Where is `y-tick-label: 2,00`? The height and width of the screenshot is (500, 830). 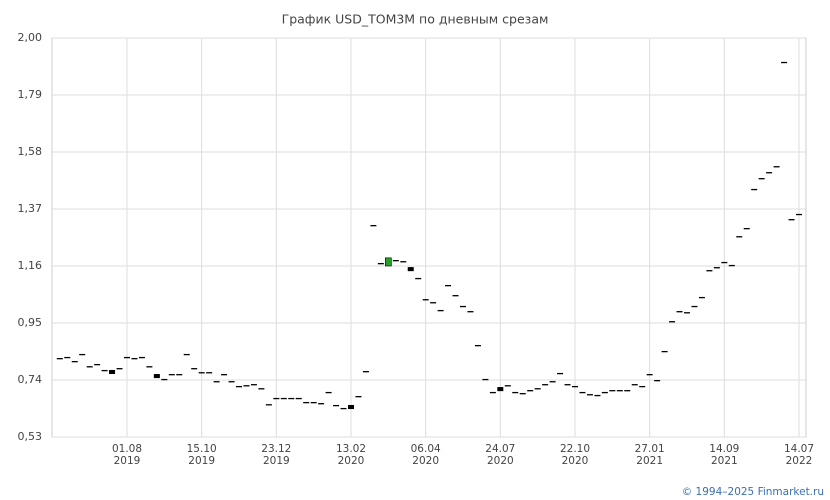
y-tick-label: 2,00 is located at coordinates (30, 37).